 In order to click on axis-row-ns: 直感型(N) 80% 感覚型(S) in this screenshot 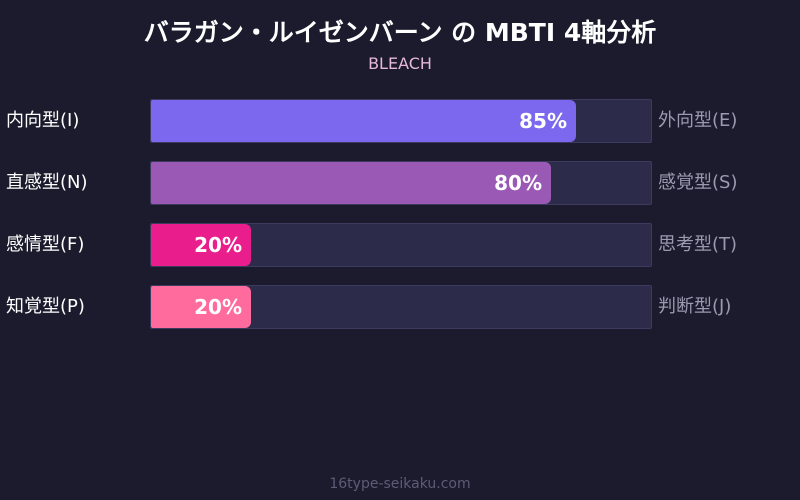, I will do `click(400, 183)`.